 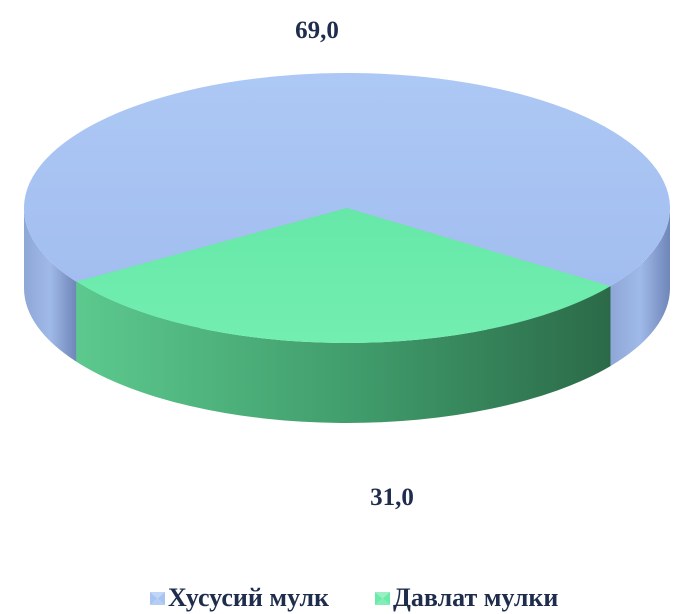 I want to click on legend-item-state: Давлат мулки, so click(x=466, y=598).